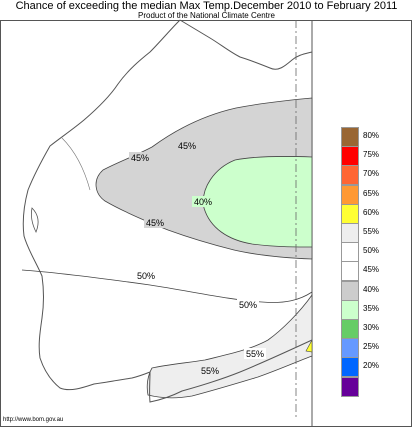 The height and width of the screenshot is (427, 413). I want to click on legend-item: 75%, so click(376, 156).